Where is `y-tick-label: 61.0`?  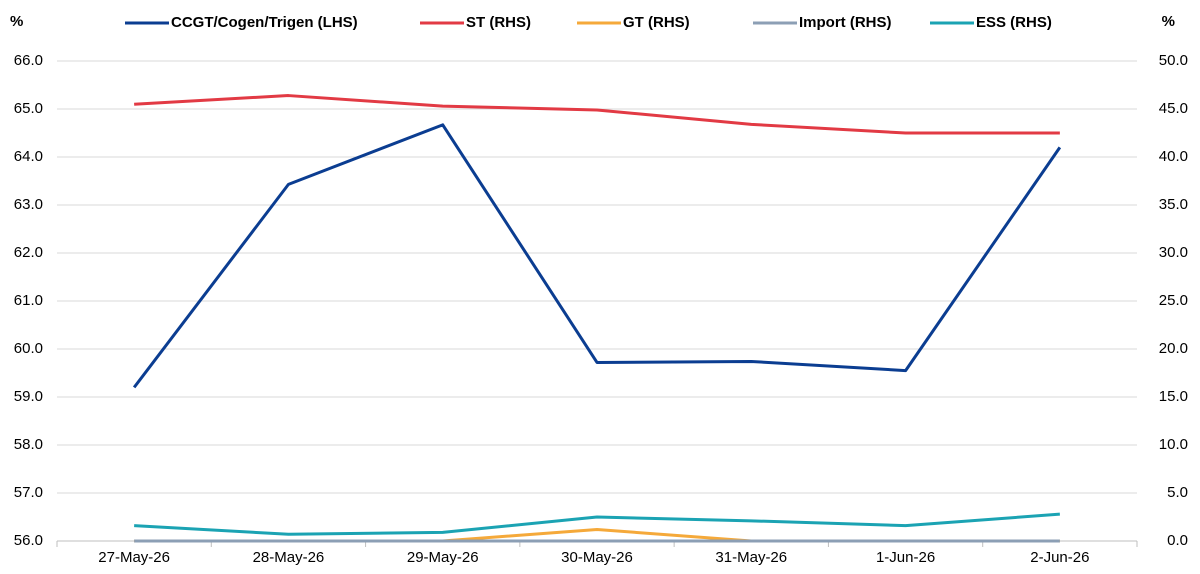 y-tick-label: 61.0 is located at coordinates (28, 300).